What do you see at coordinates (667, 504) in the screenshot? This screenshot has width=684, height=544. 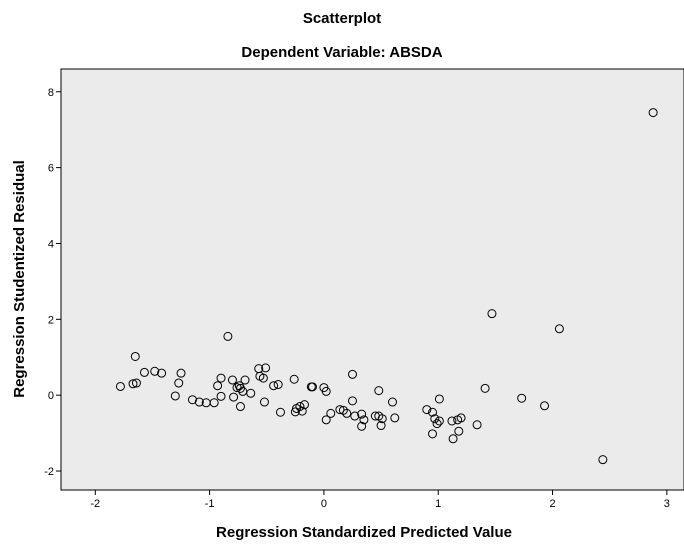 I see `x-tick-label: 3` at bounding box center [667, 504].